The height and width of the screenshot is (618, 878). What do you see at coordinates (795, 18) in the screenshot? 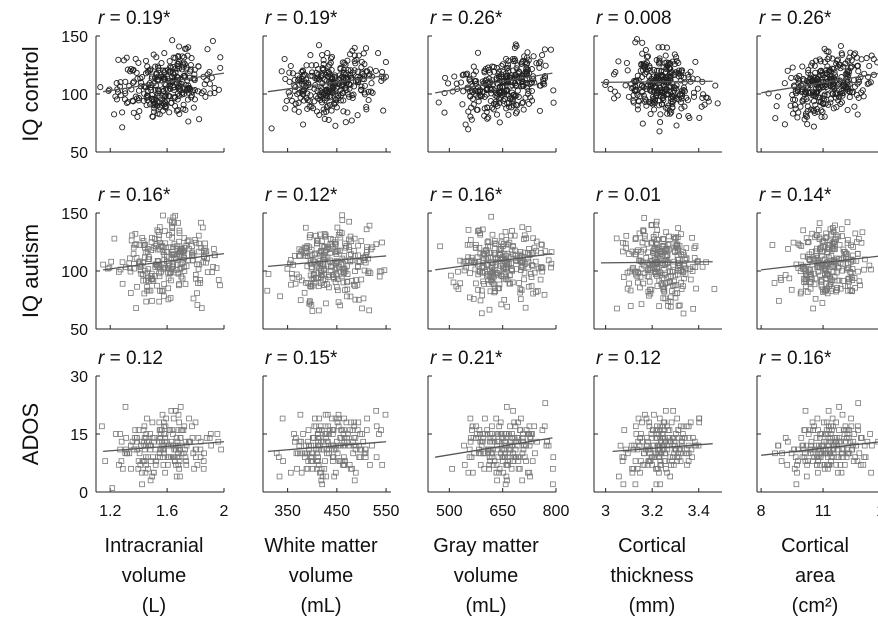
I see `r-value-label: r = 0.26*` at bounding box center [795, 18].